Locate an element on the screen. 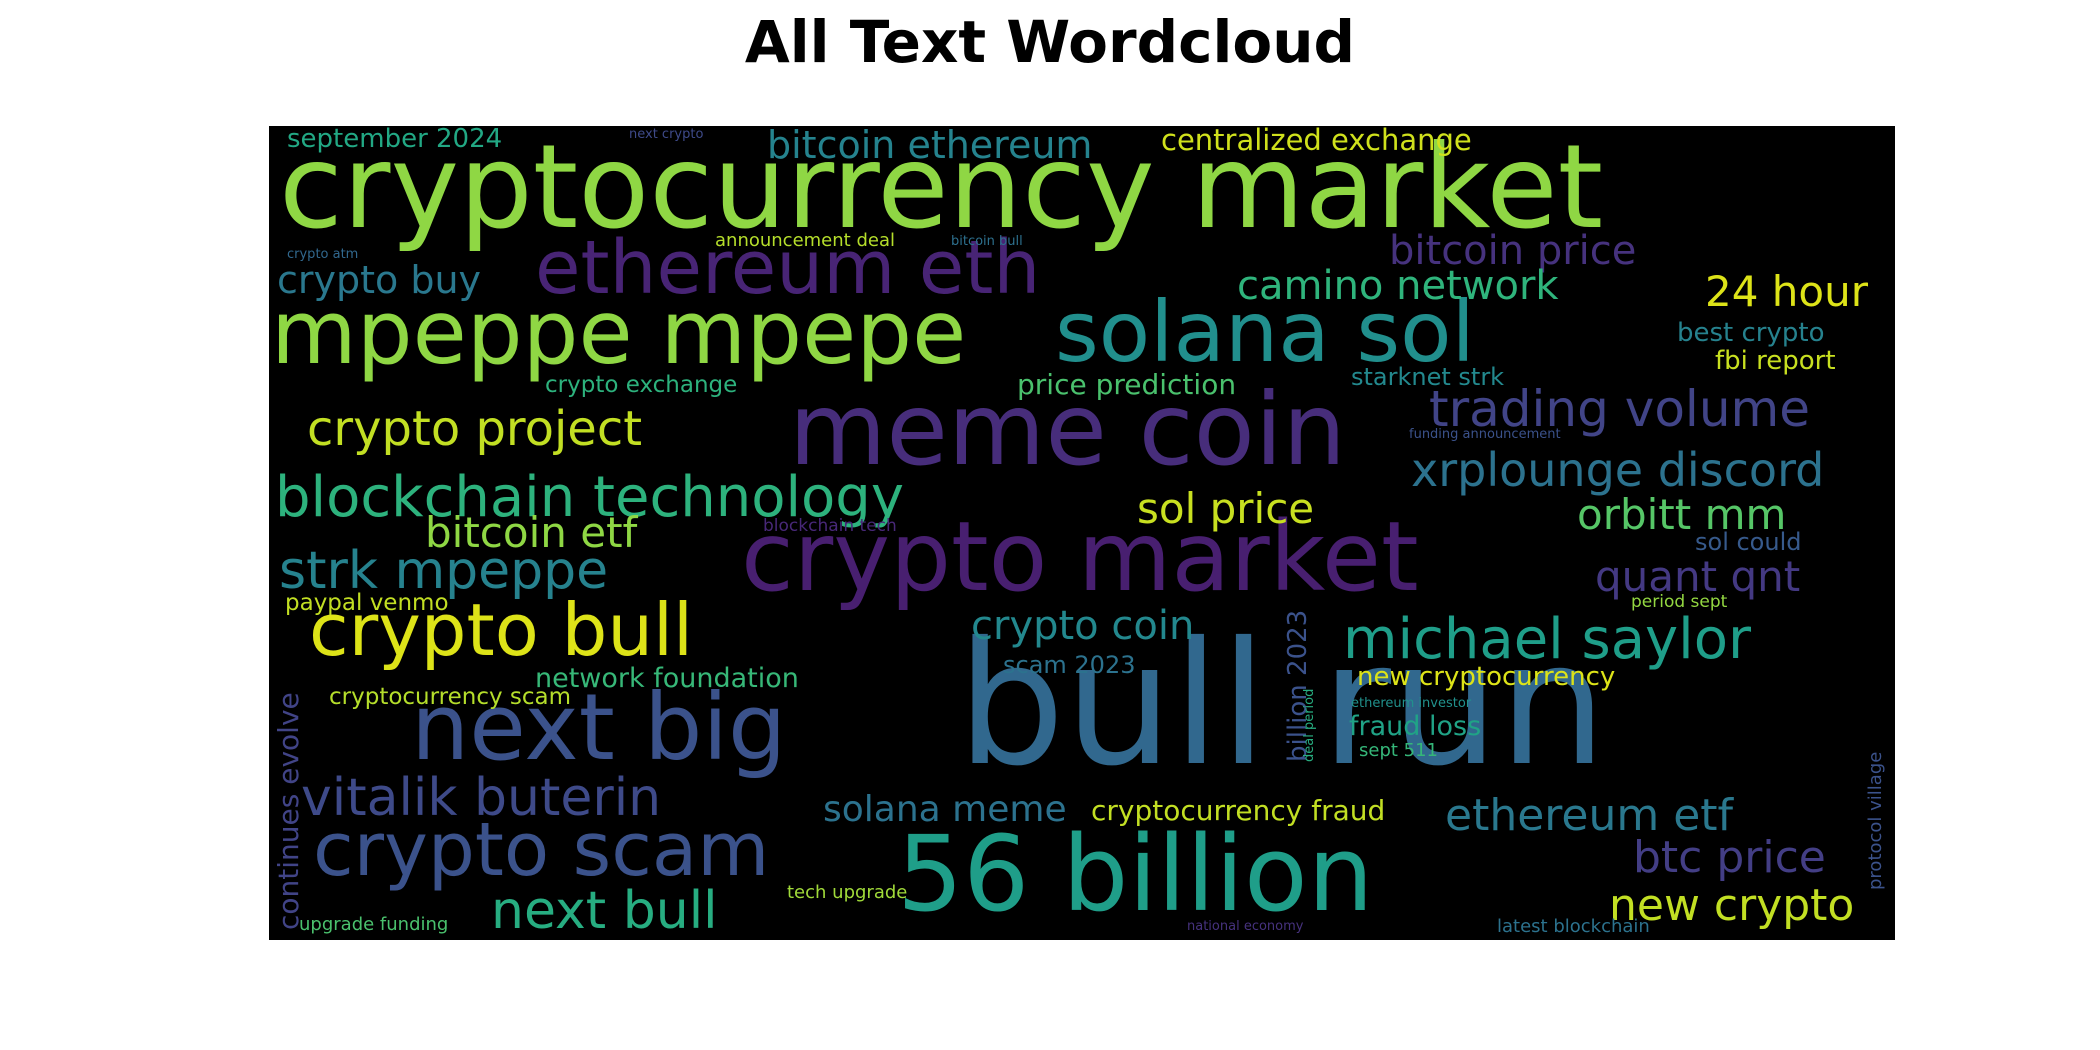  word-meme-coin: meme coin is located at coordinates (1067, 429).